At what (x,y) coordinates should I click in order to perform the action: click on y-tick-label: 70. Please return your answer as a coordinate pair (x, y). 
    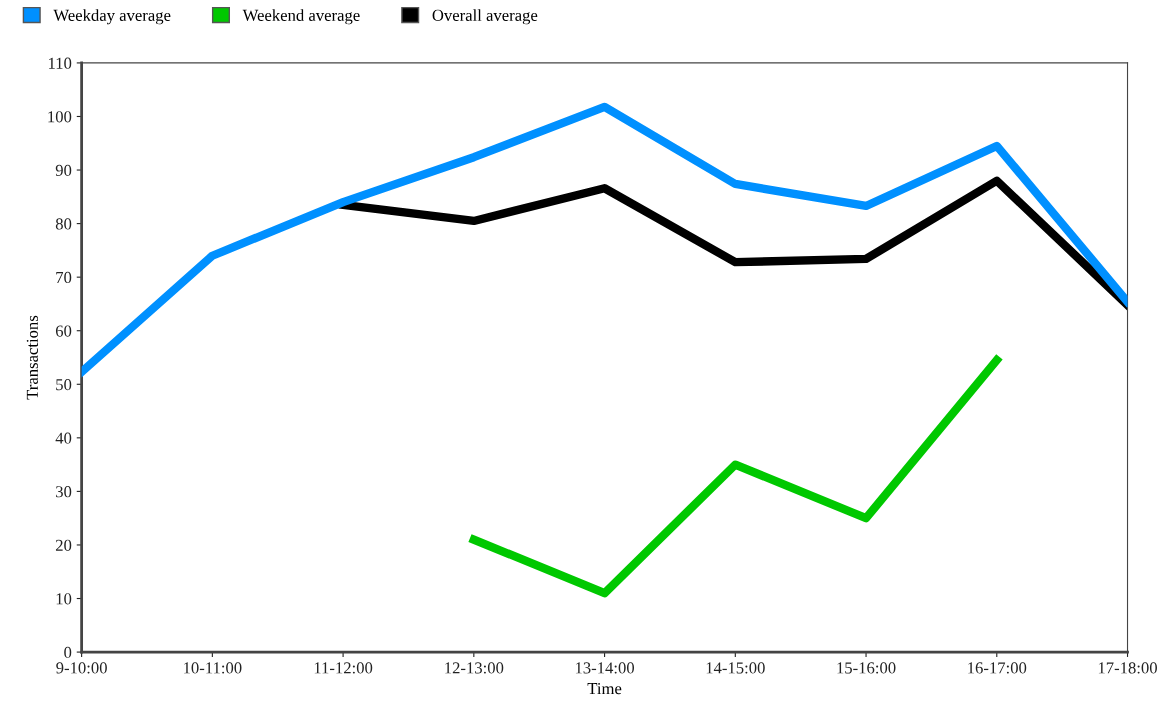
    Looking at the image, I should click on (64, 277).